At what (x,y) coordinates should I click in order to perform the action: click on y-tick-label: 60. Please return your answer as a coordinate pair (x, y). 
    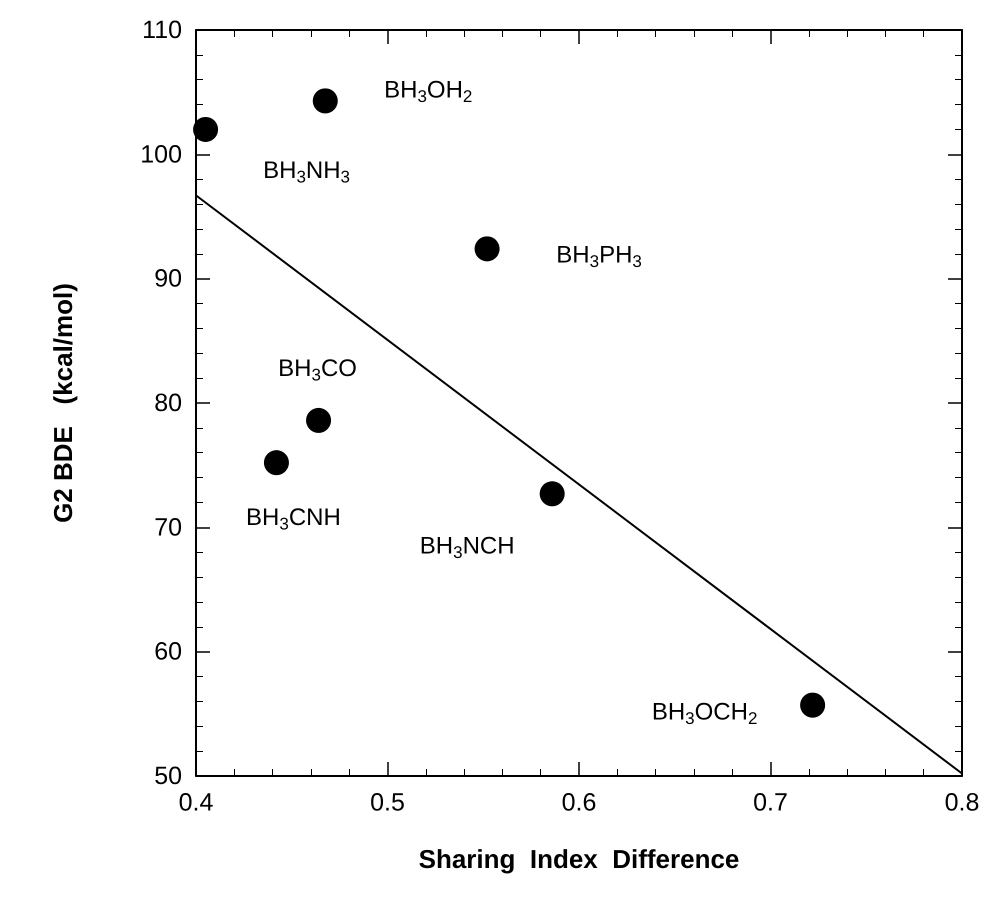
    Looking at the image, I should click on (168, 652).